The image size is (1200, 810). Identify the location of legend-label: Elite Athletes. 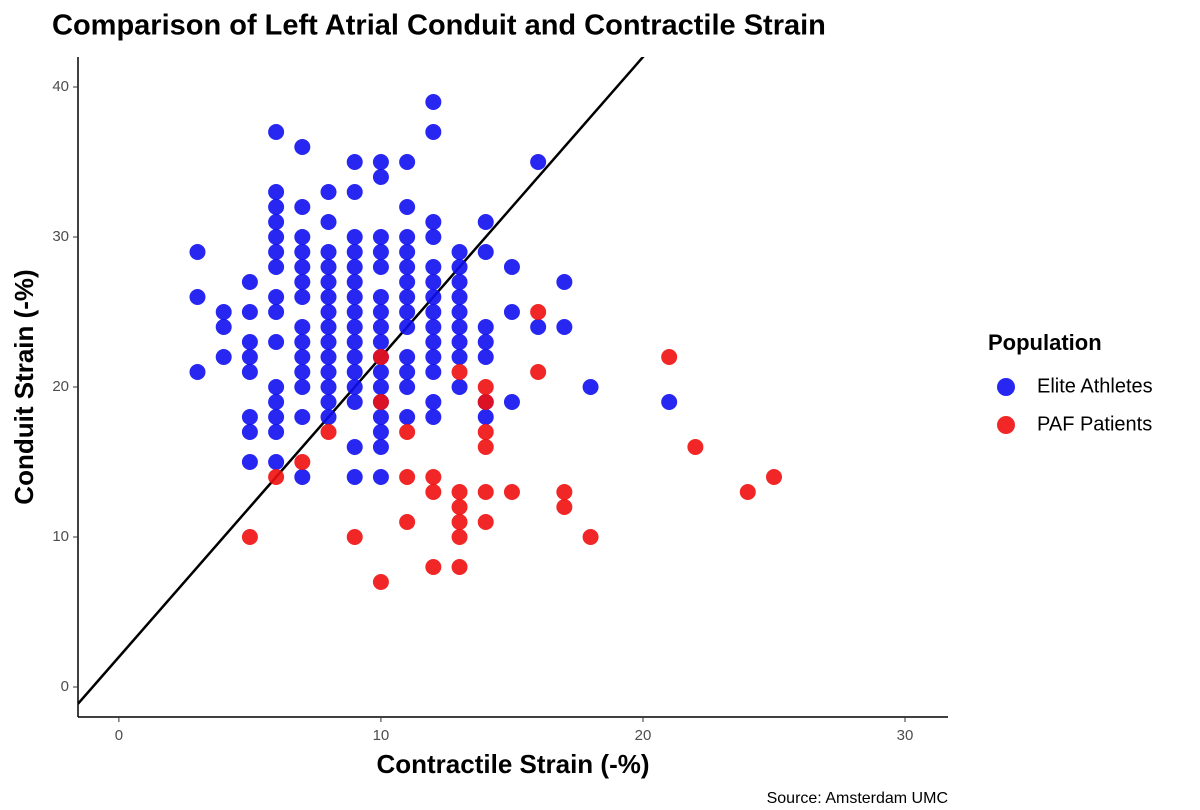
(1095, 386).